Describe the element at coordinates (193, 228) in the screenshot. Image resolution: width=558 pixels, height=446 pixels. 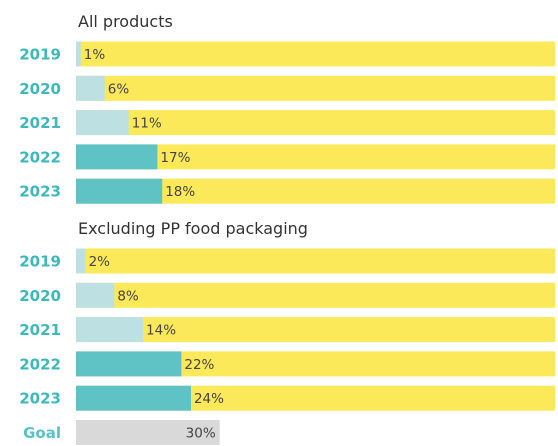
I see `panel-title: Excluding PP food packaging` at that location.